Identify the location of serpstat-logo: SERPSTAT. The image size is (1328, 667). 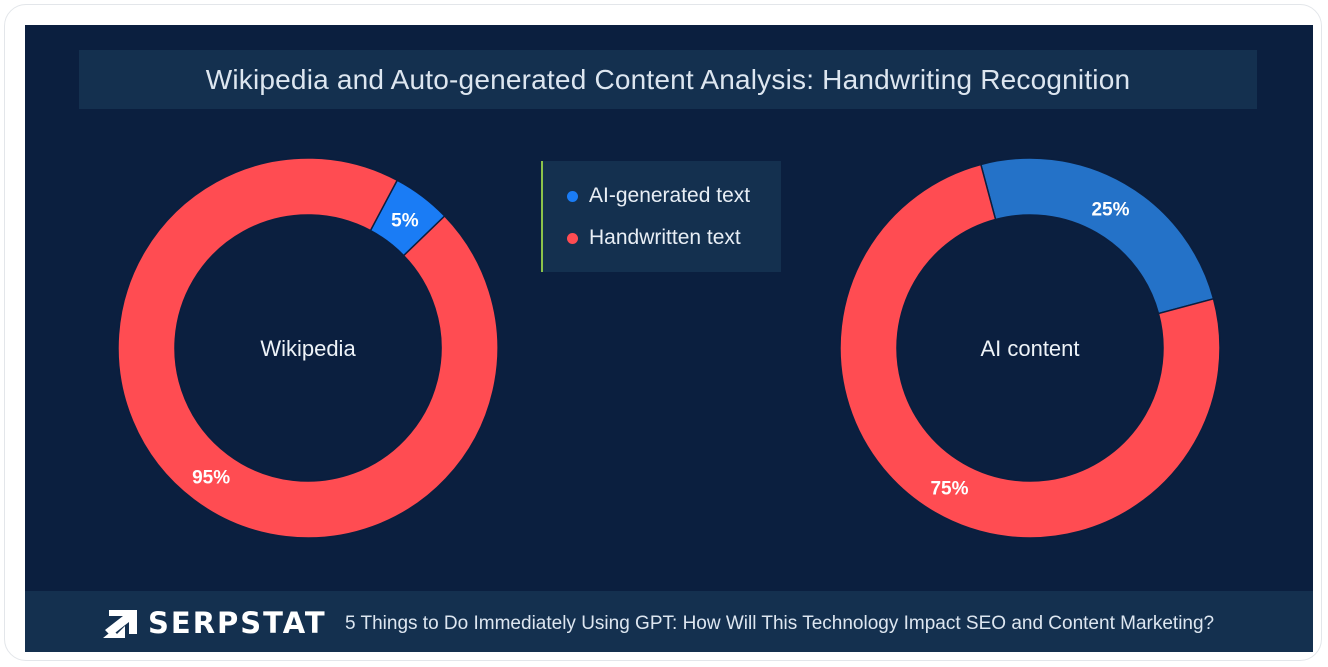
(215, 623).